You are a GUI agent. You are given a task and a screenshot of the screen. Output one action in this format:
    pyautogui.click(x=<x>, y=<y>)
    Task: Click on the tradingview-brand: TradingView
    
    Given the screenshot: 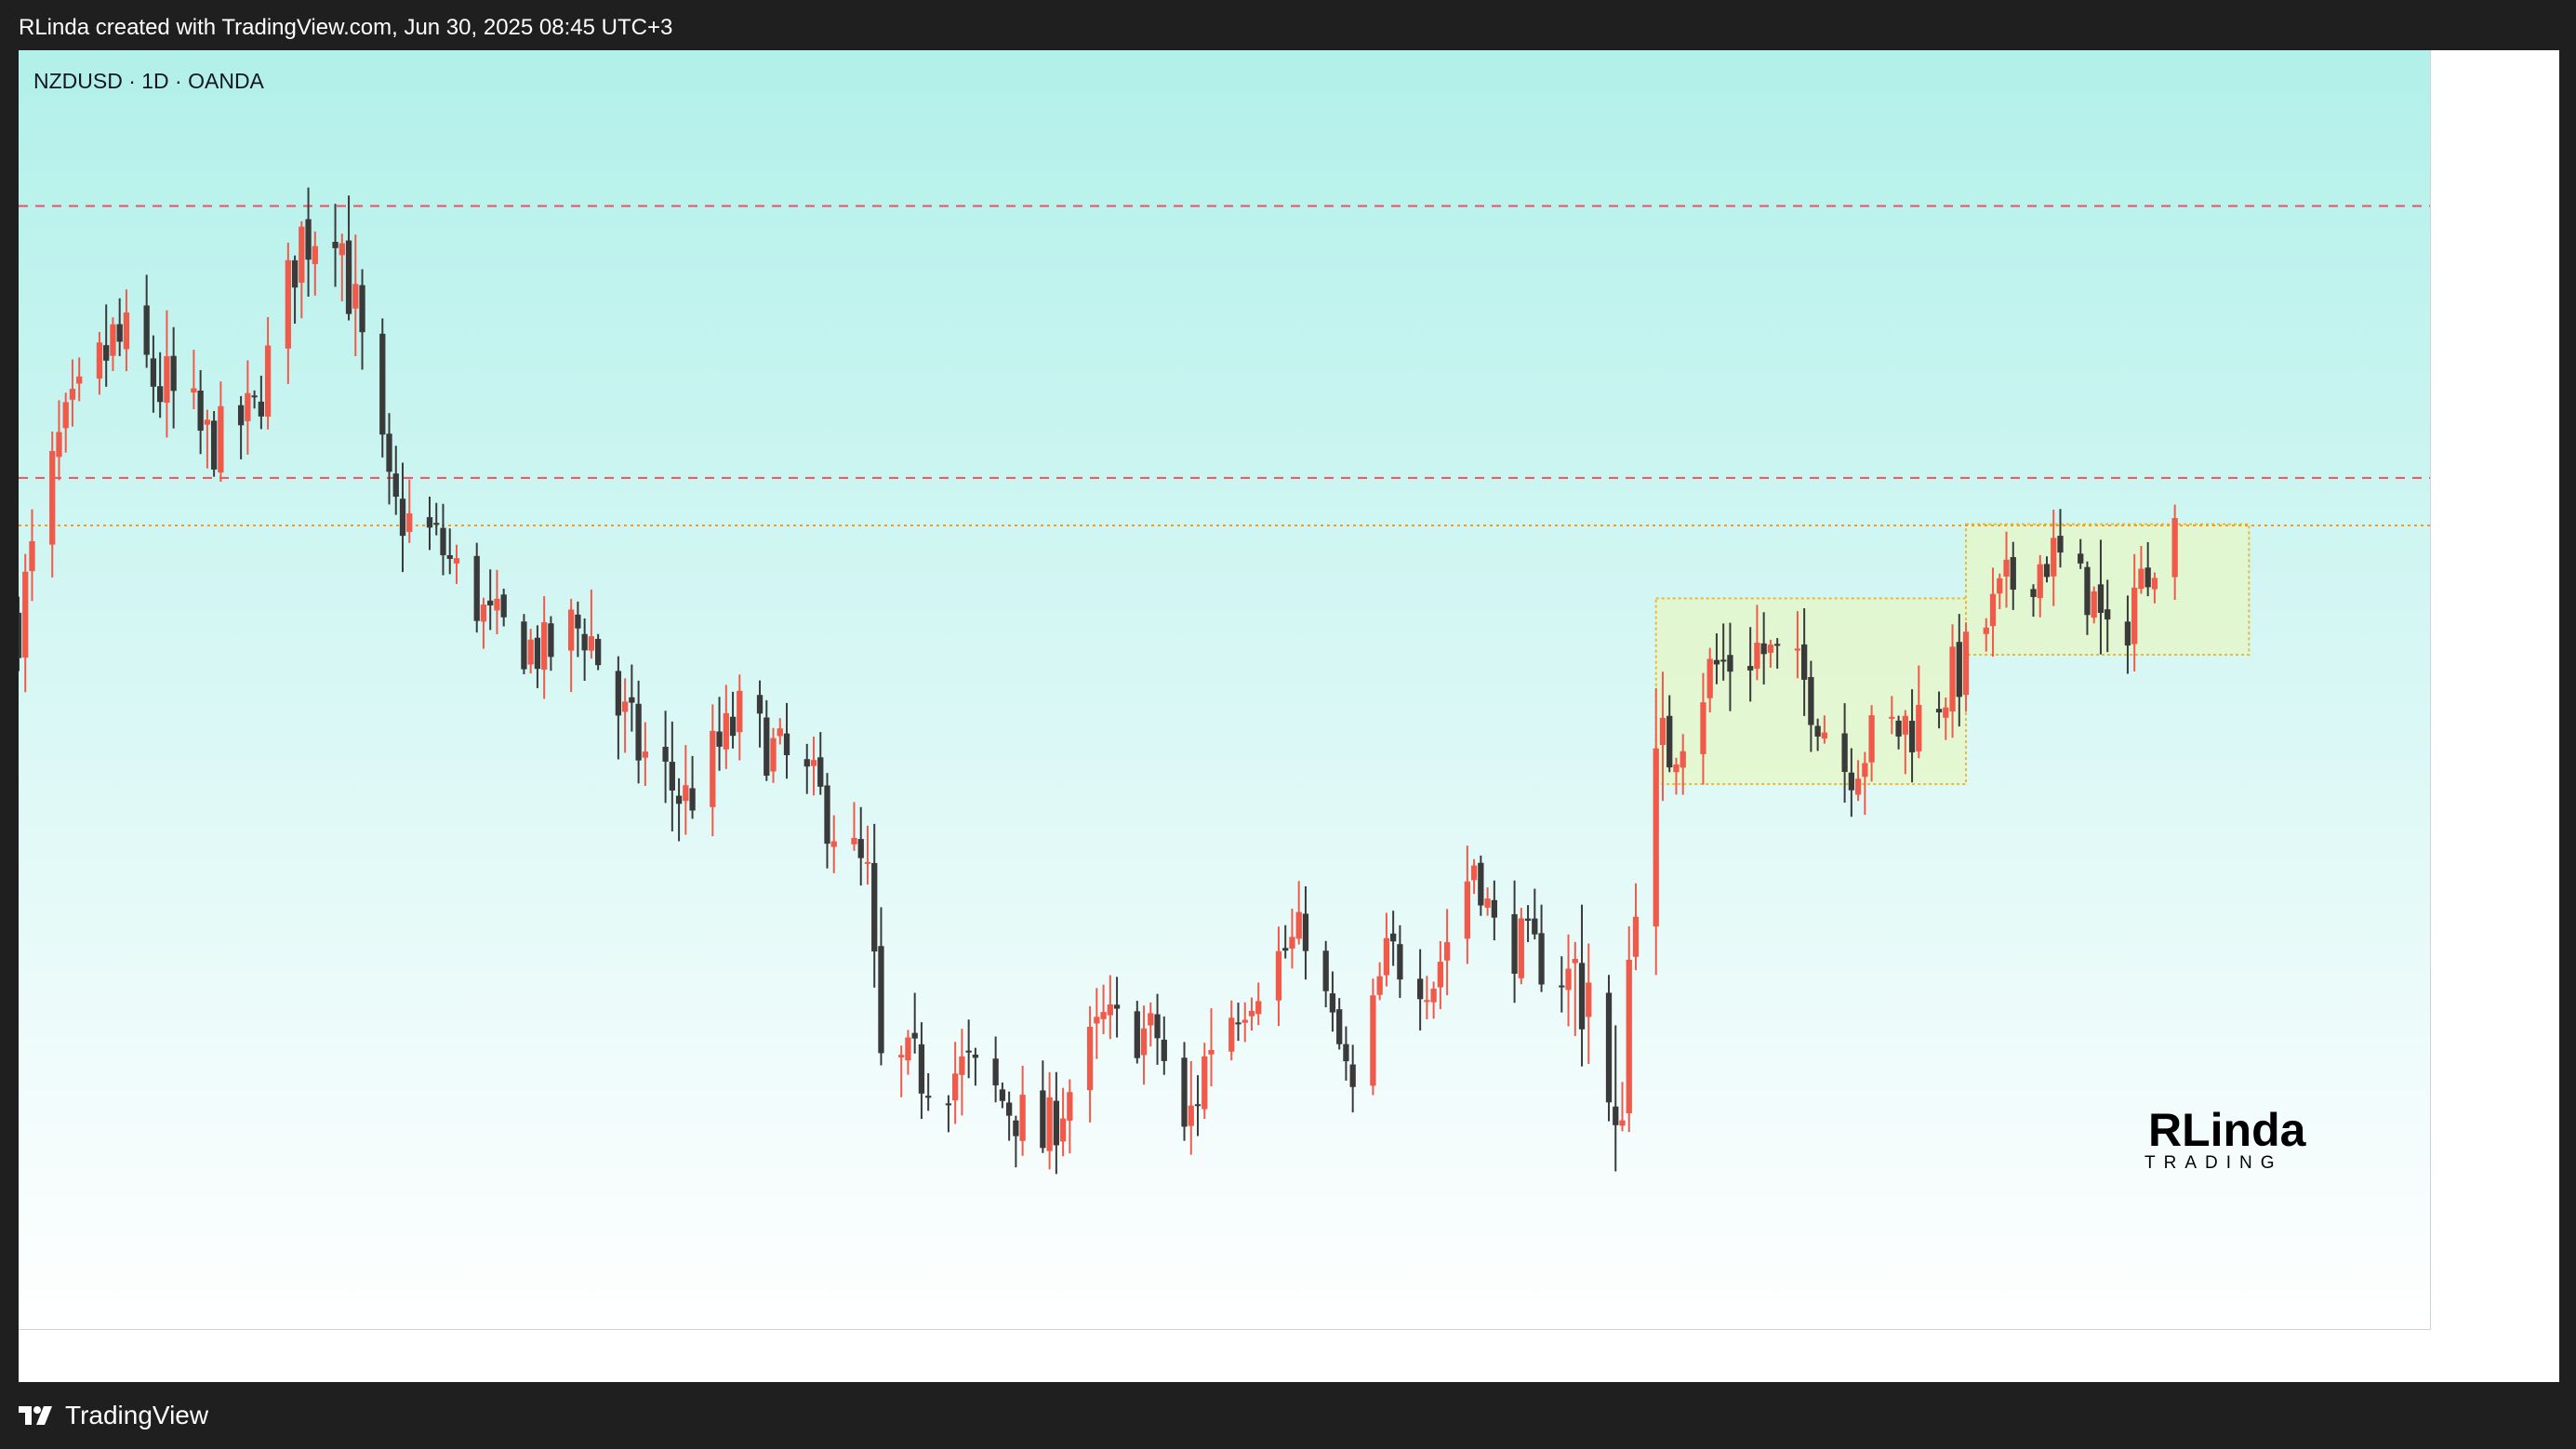 What is the action you would take?
    pyautogui.click(x=137, y=1415)
    